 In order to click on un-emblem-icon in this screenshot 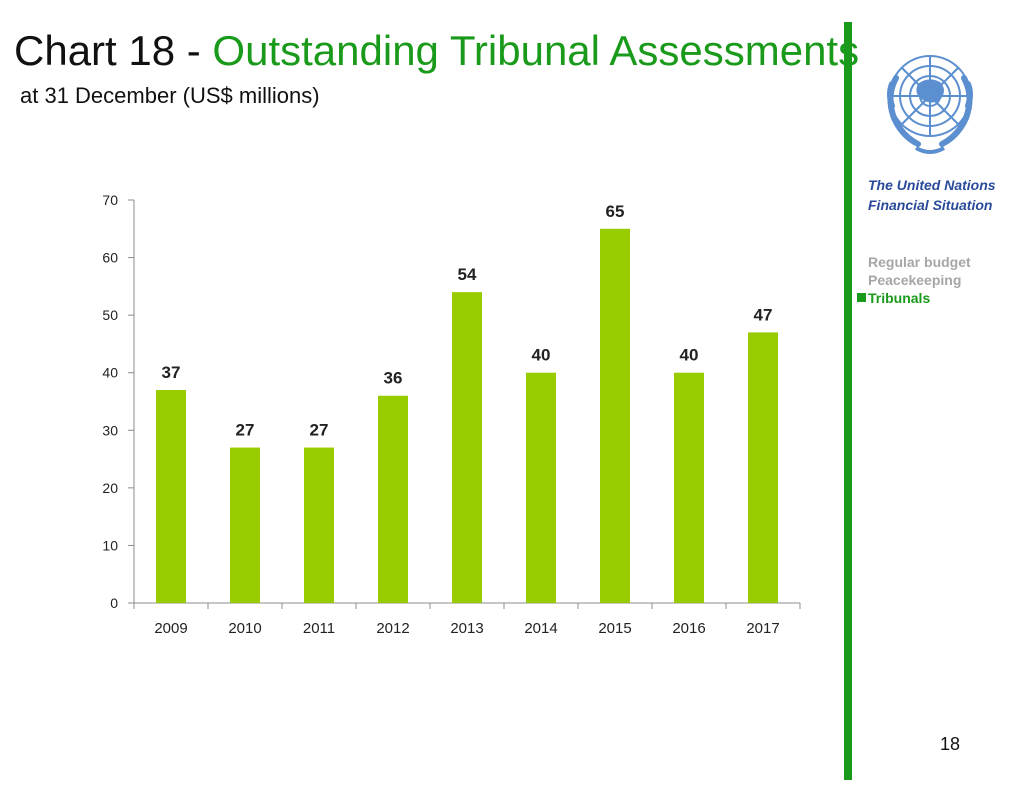, I will do `click(930, 104)`.